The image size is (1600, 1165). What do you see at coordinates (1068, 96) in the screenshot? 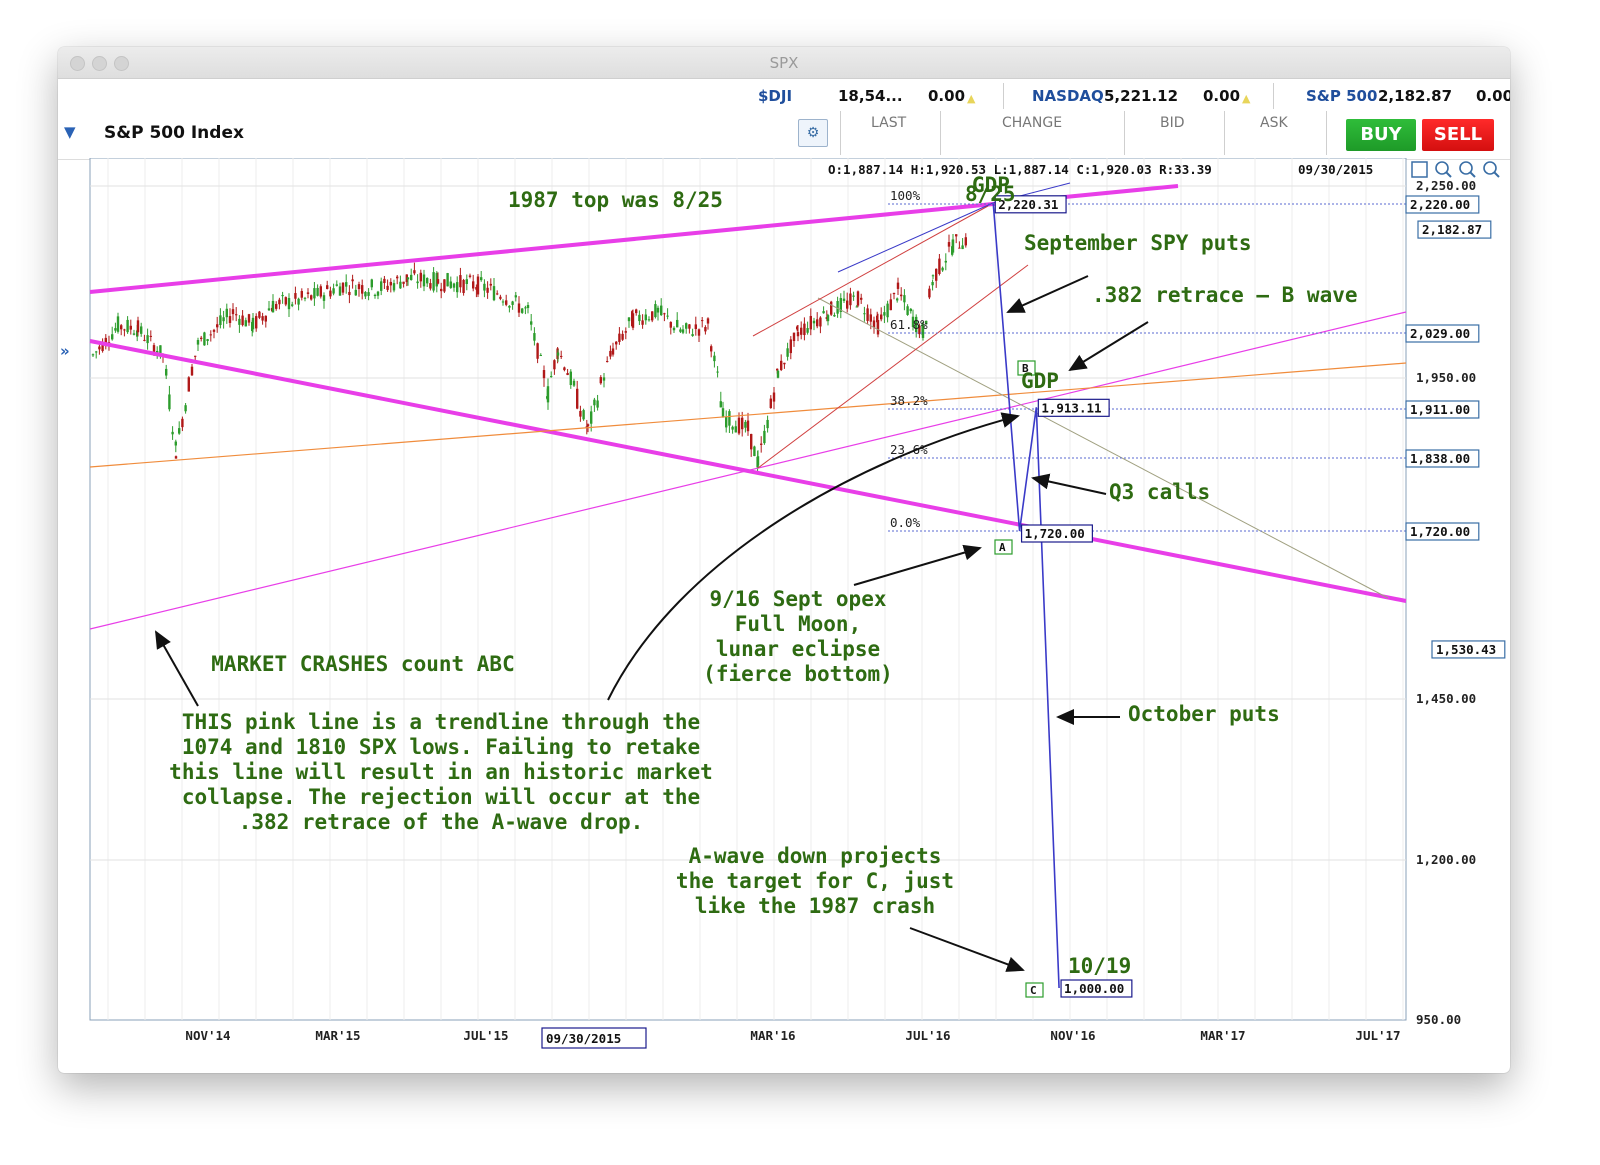
I see `ticker-symbol: NASDAQ` at bounding box center [1068, 96].